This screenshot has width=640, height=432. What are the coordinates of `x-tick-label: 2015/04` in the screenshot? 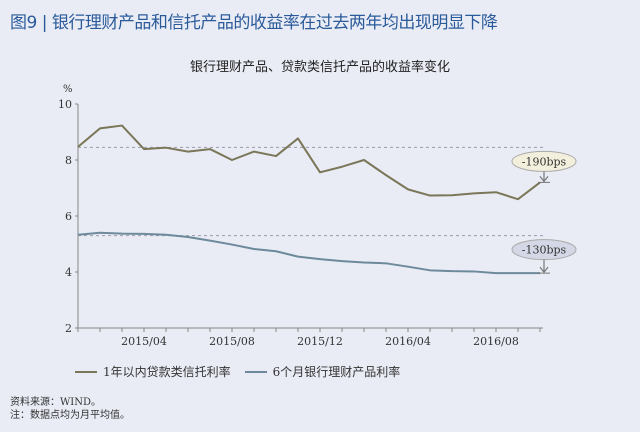 It's located at (144, 341).